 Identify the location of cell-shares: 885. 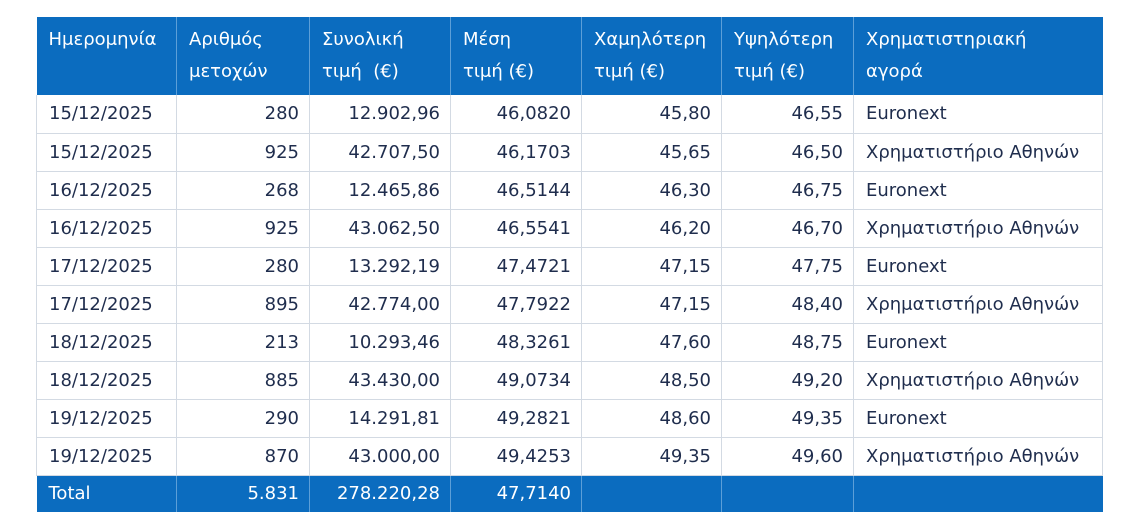
(243, 380).